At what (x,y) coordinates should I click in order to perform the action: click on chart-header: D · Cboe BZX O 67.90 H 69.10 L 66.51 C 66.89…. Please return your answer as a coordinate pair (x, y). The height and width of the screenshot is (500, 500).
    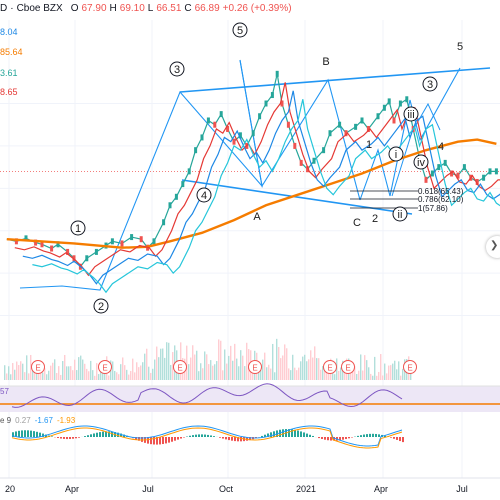
    Looking at the image, I should click on (146, 9).